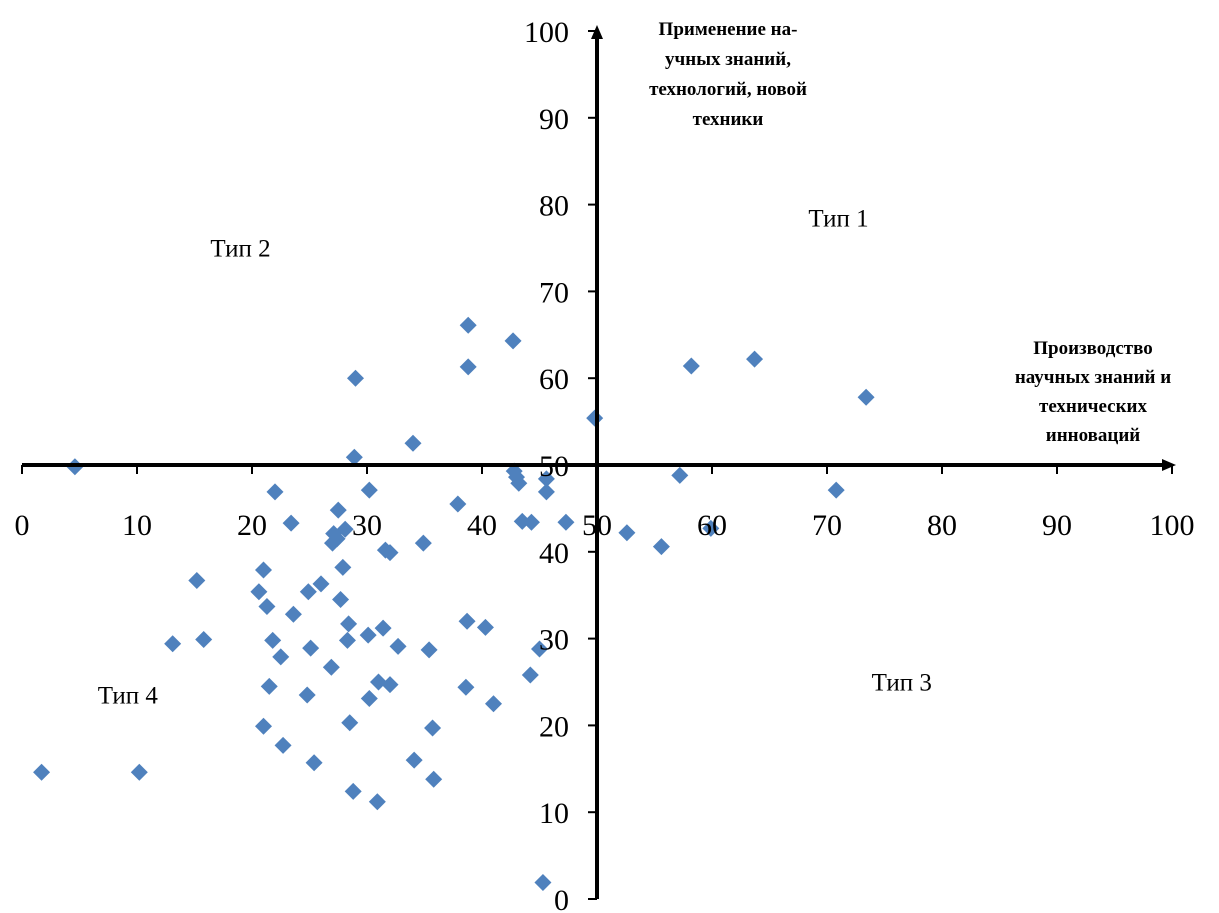 This screenshot has height=913, width=1219. I want to click on x-tick-label: 20, so click(252, 525).